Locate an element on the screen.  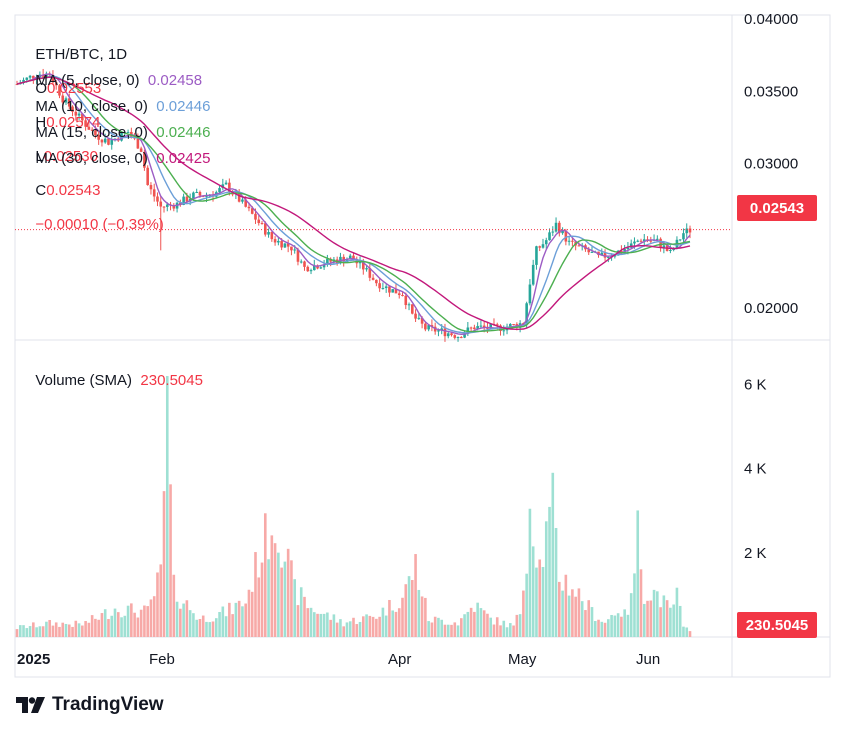
last-price-tag: 0.02543 is located at coordinates (777, 208).